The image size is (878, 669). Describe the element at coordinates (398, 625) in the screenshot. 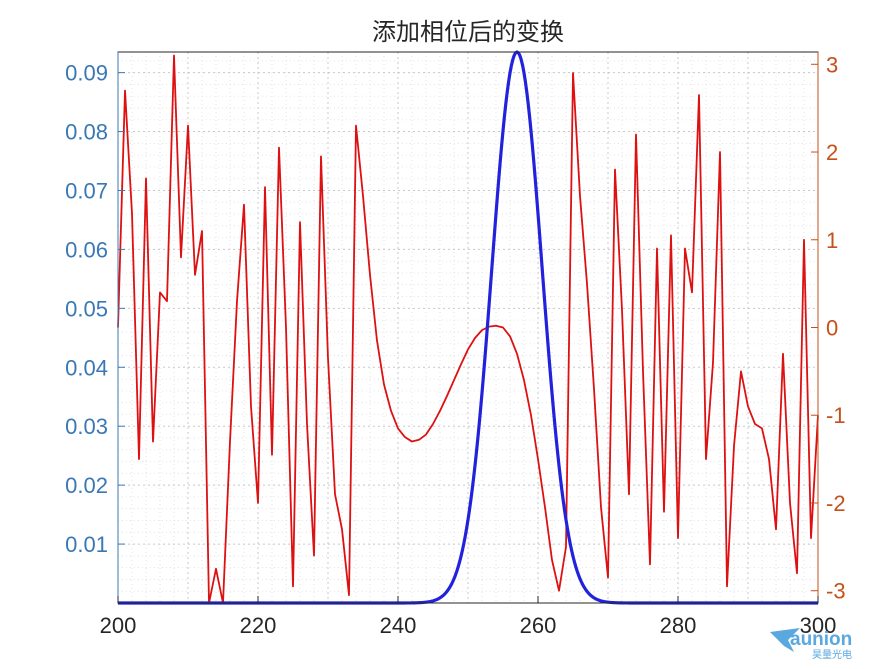

I see `x-tick-label: 240` at that location.